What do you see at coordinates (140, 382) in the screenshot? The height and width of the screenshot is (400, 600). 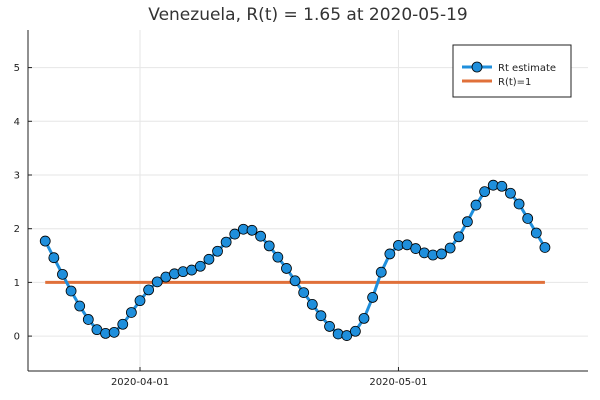 I see `x-tick-label-0: 2020-04-01` at bounding box center [140, 382].